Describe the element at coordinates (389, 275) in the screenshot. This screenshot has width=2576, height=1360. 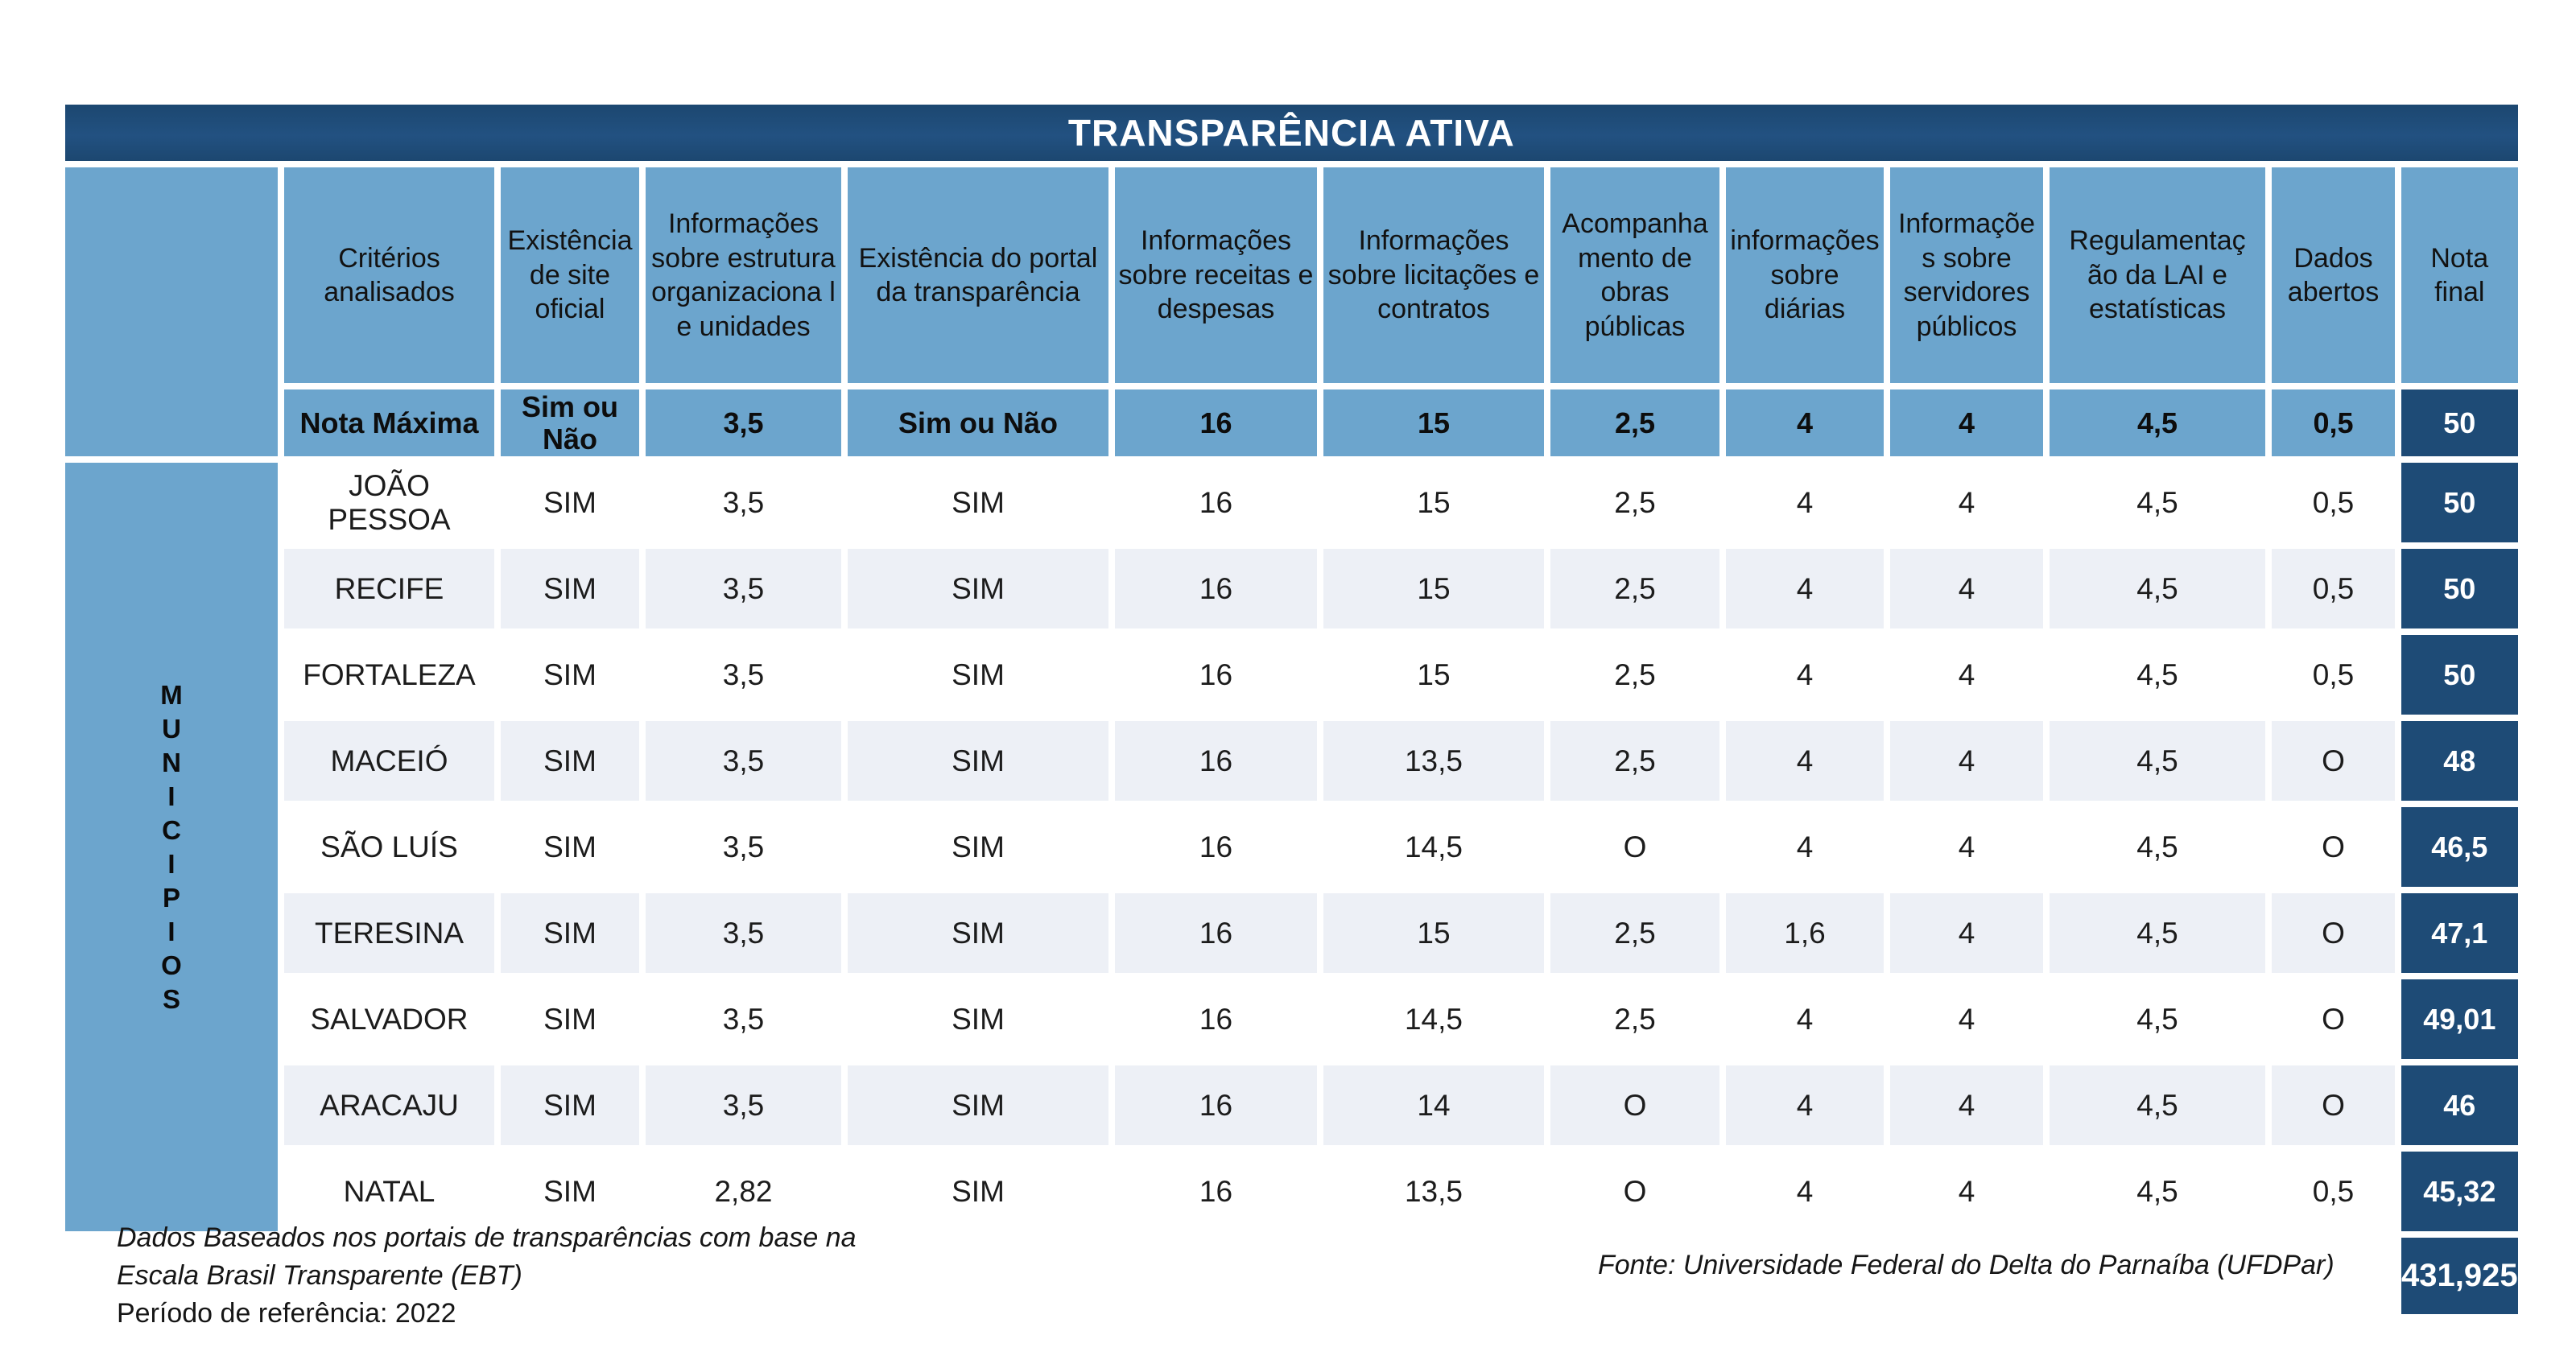
I see `col-header-criterios: Critérios analisados` at that location.